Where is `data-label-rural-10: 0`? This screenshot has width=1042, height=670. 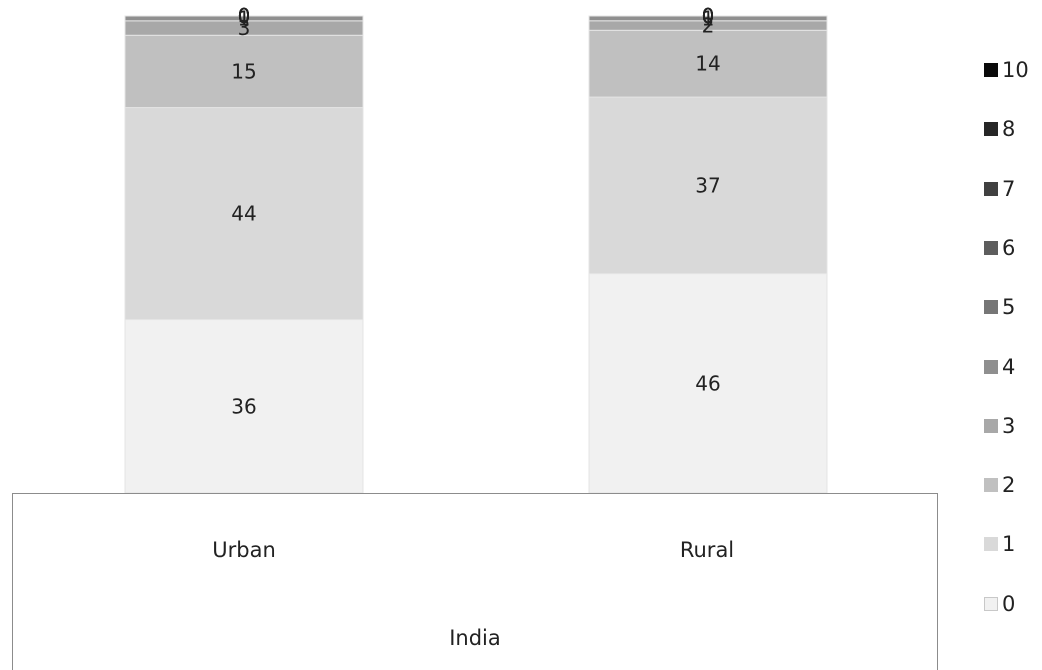
data-label-rural-10: 0 is located at coordinates (708, 16).